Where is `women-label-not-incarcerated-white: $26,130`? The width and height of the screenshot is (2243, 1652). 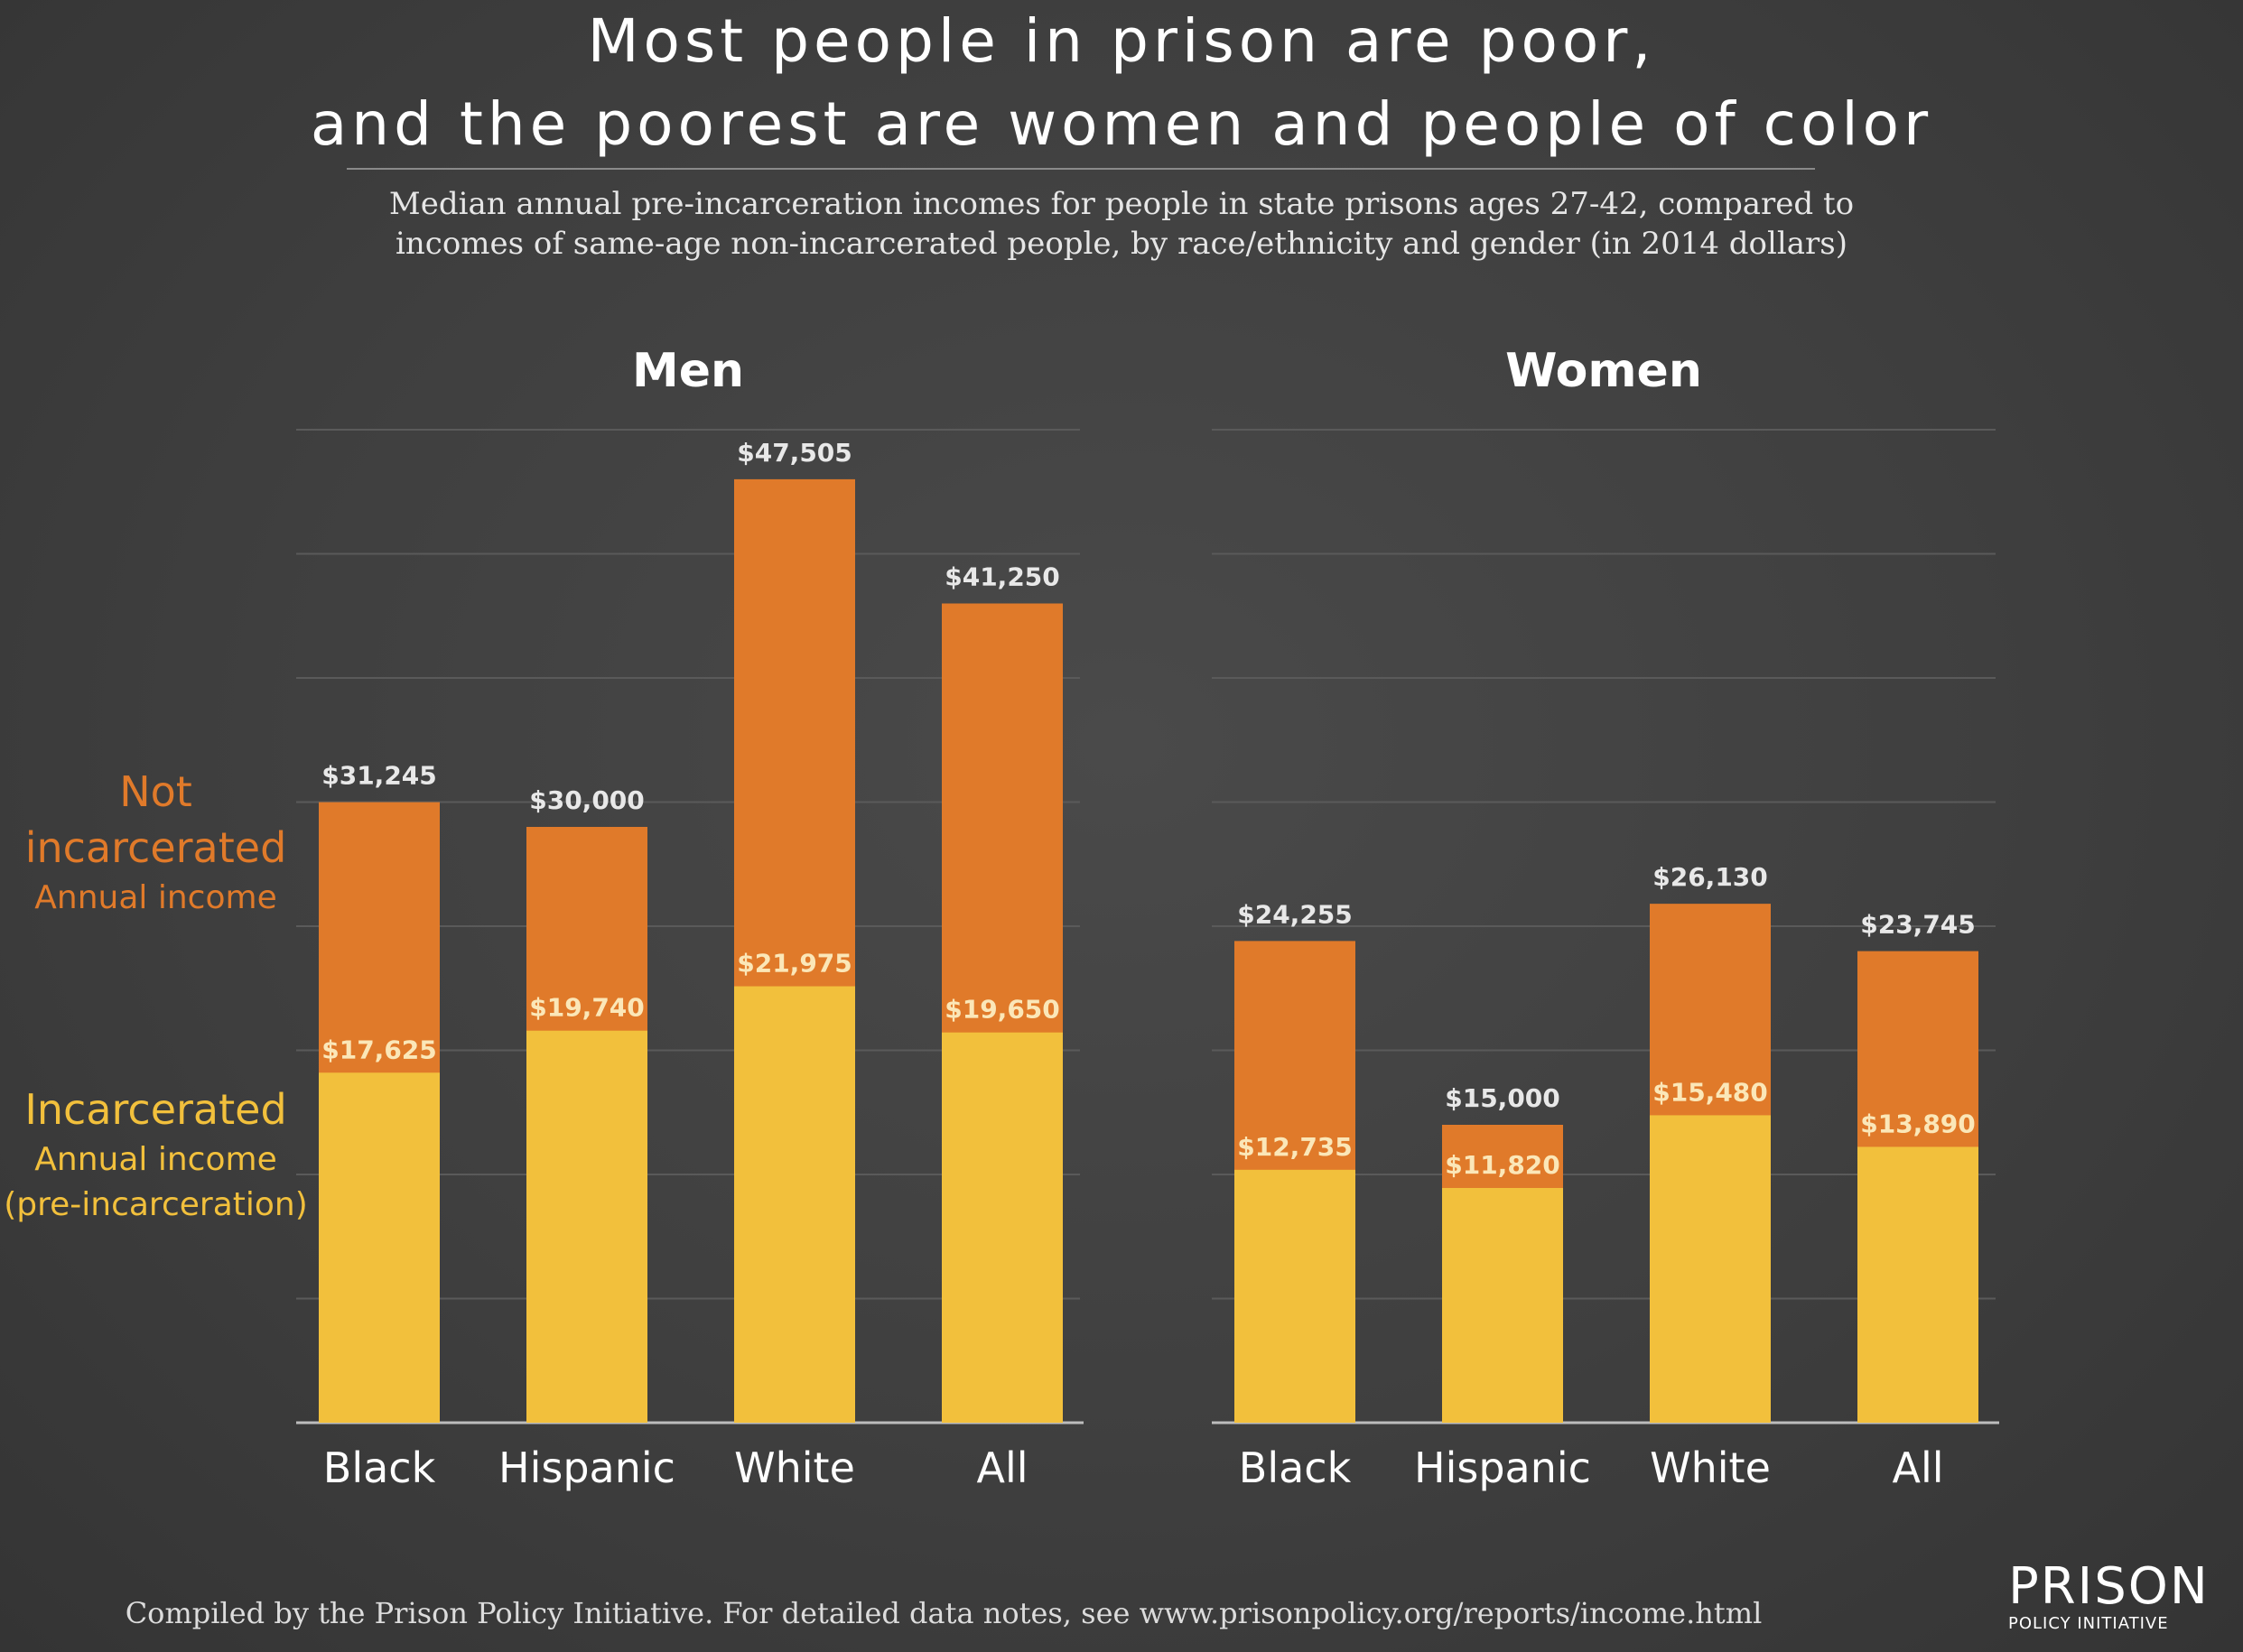 women-label-not-incarcerated-white: $26,130 is located at coordinates (1710, 877).